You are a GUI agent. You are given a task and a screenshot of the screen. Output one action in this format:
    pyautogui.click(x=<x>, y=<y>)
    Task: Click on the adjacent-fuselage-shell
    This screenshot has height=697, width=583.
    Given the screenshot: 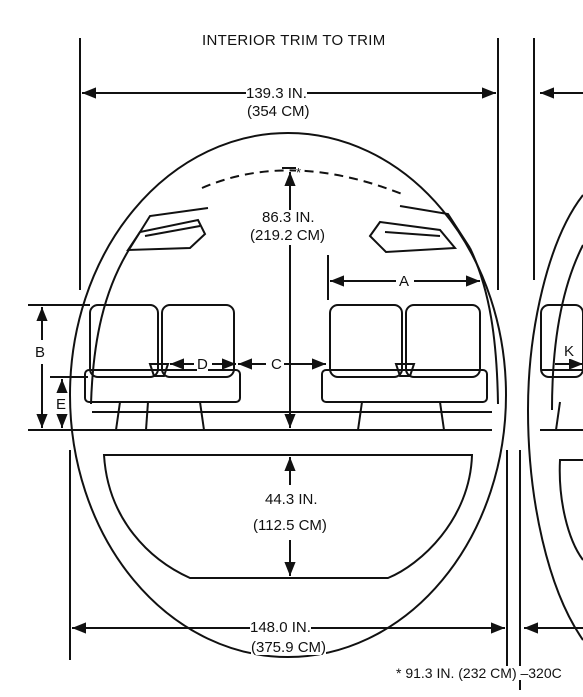 What is the action you would take?
    pyautogui.click(x=554, y=417)
    